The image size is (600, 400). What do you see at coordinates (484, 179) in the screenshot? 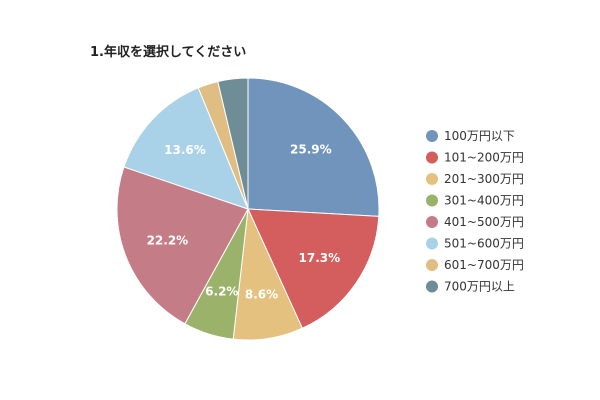
I see `legend-label: 201~300万円` at bounding box center [484, 179].